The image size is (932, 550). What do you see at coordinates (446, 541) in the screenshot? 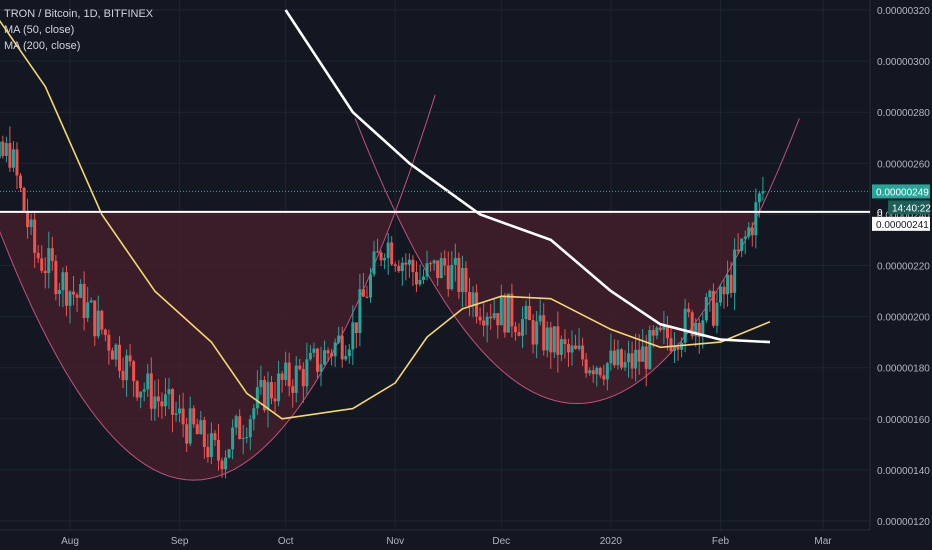
I see `time-axis: Aug Sep Oct Nov Dec 2020 Feb Mar` at bounding box center [446, 541].